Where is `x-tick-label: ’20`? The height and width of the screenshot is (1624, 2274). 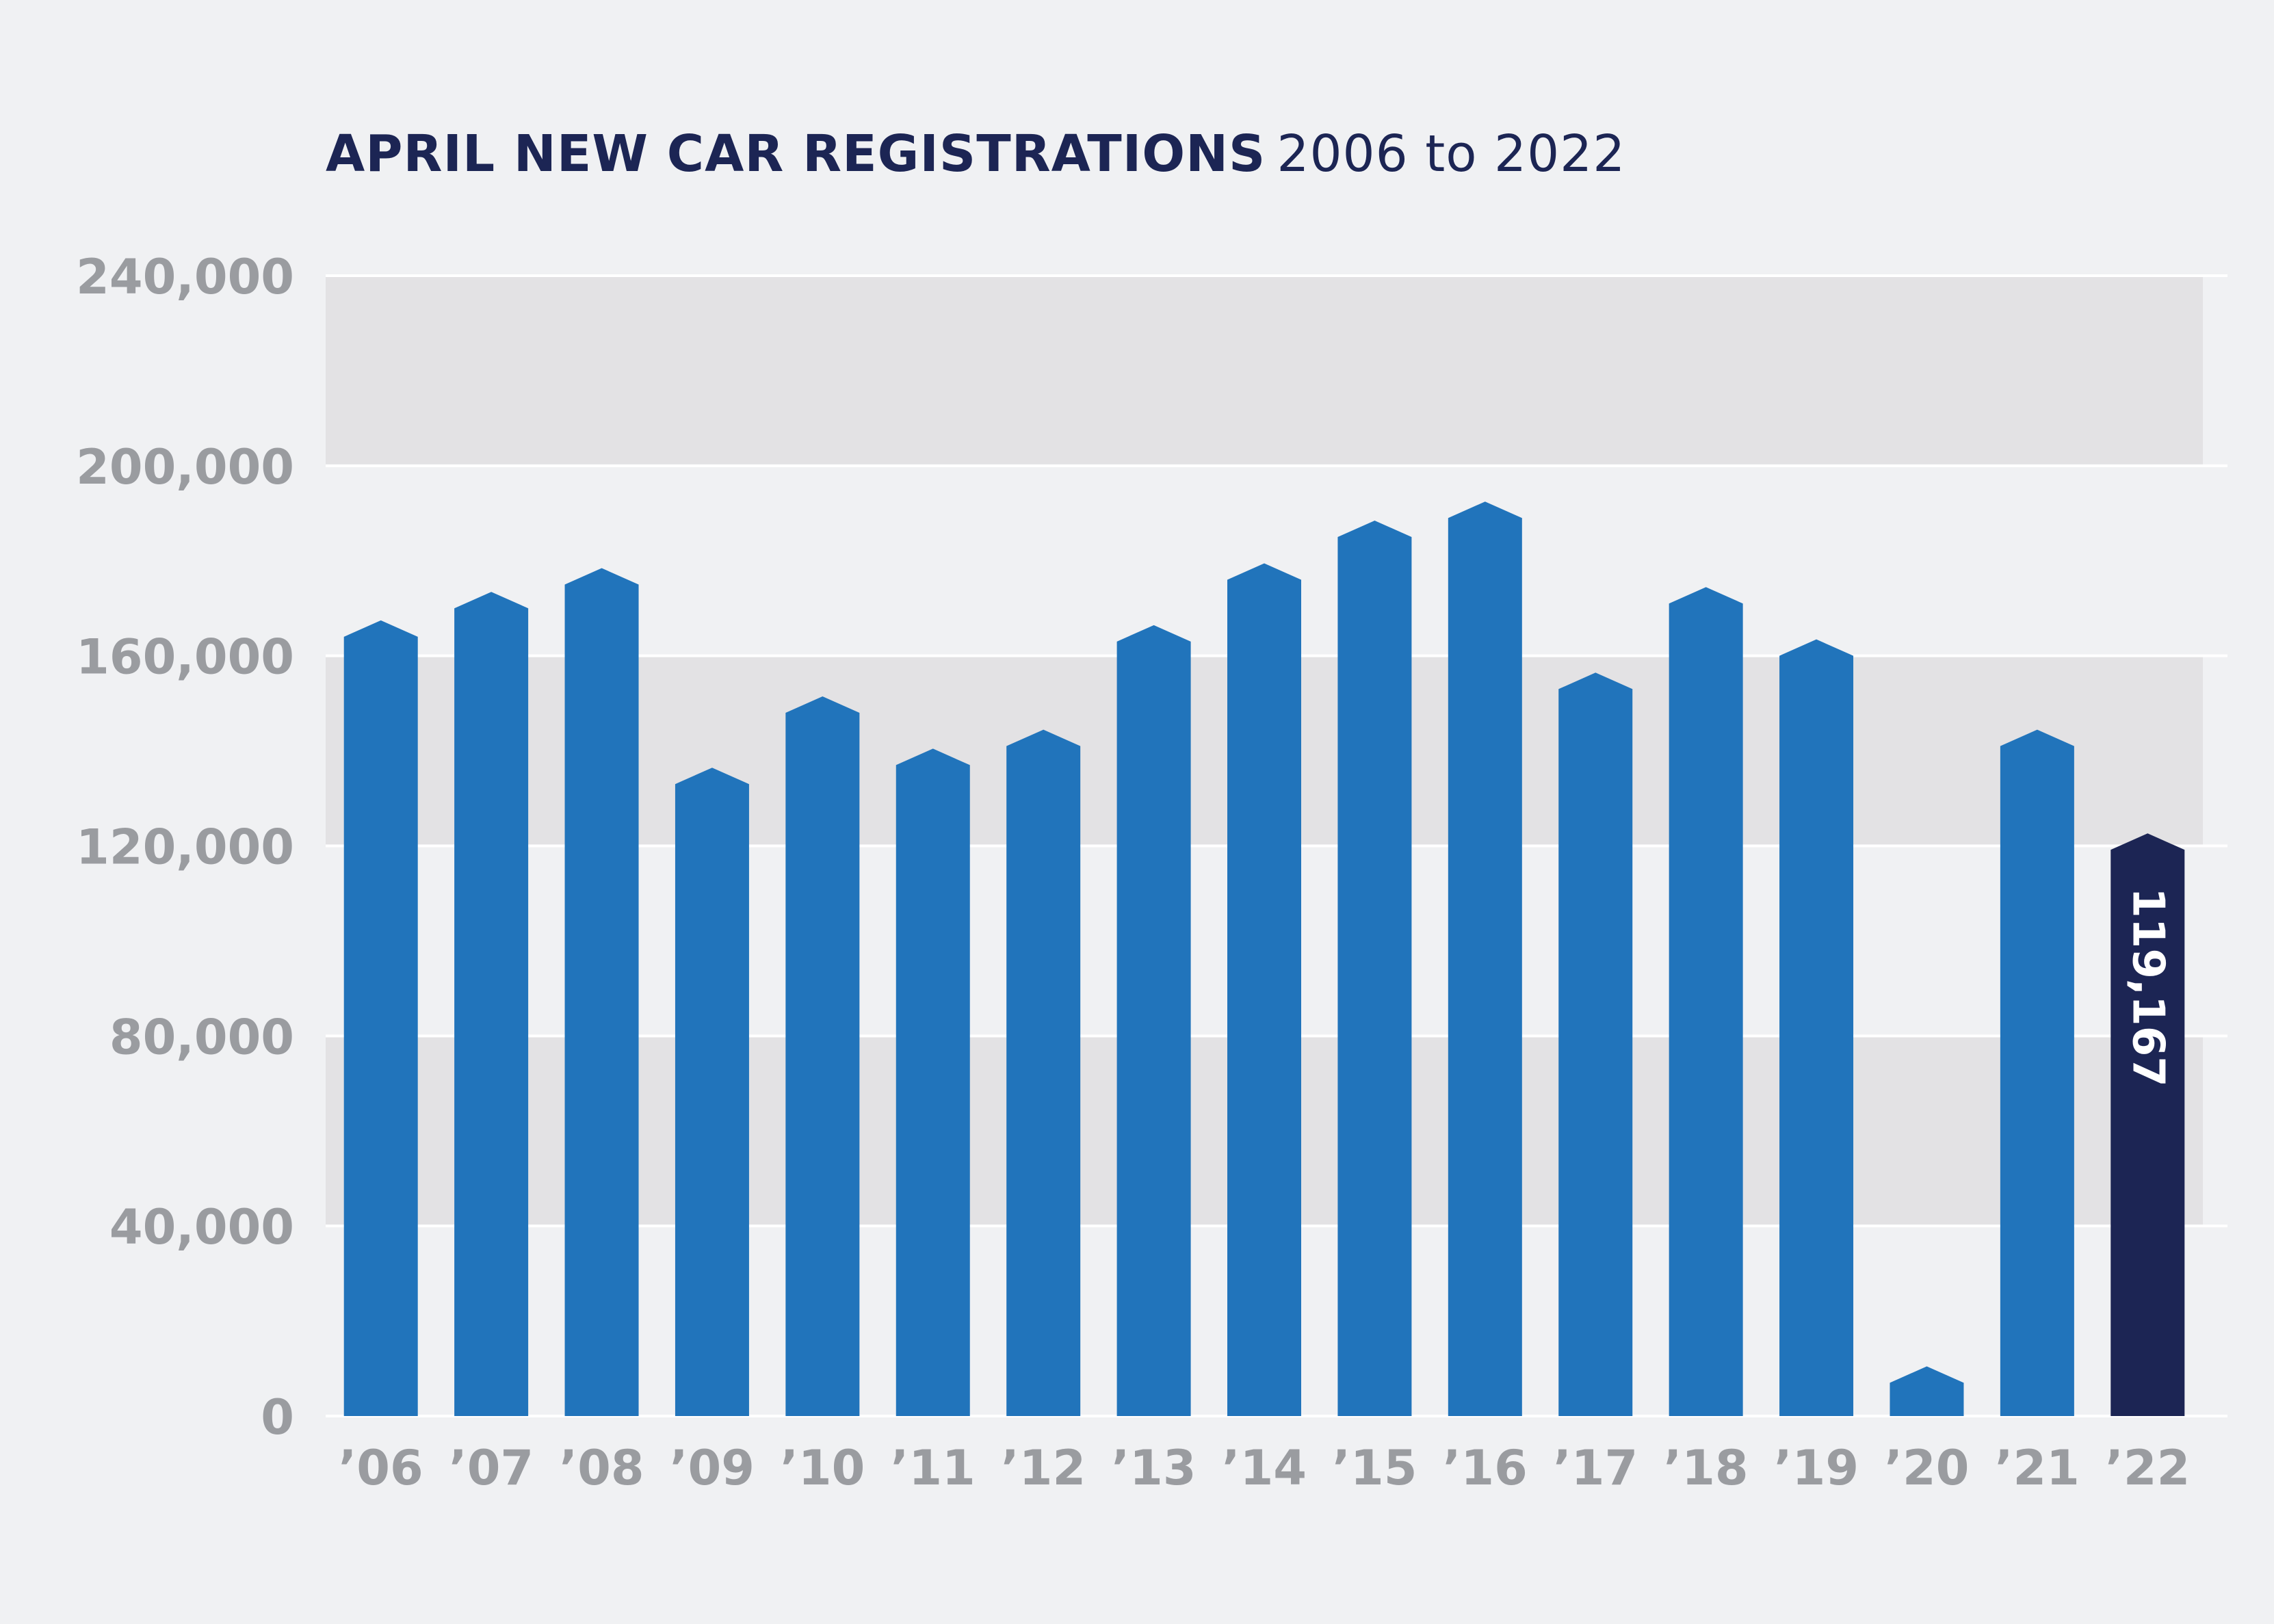 x-tick-label: ’20 is located at coordinates (1926, 1468).